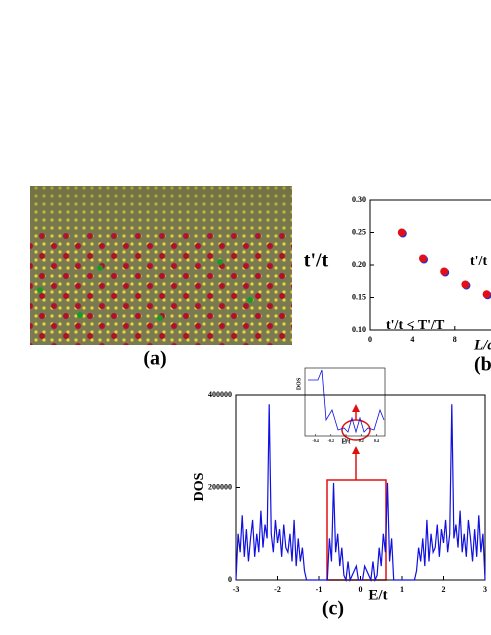 This screenshot has width=491, height=635. I want to click on x-tick-label: -3, so click(236, 589).